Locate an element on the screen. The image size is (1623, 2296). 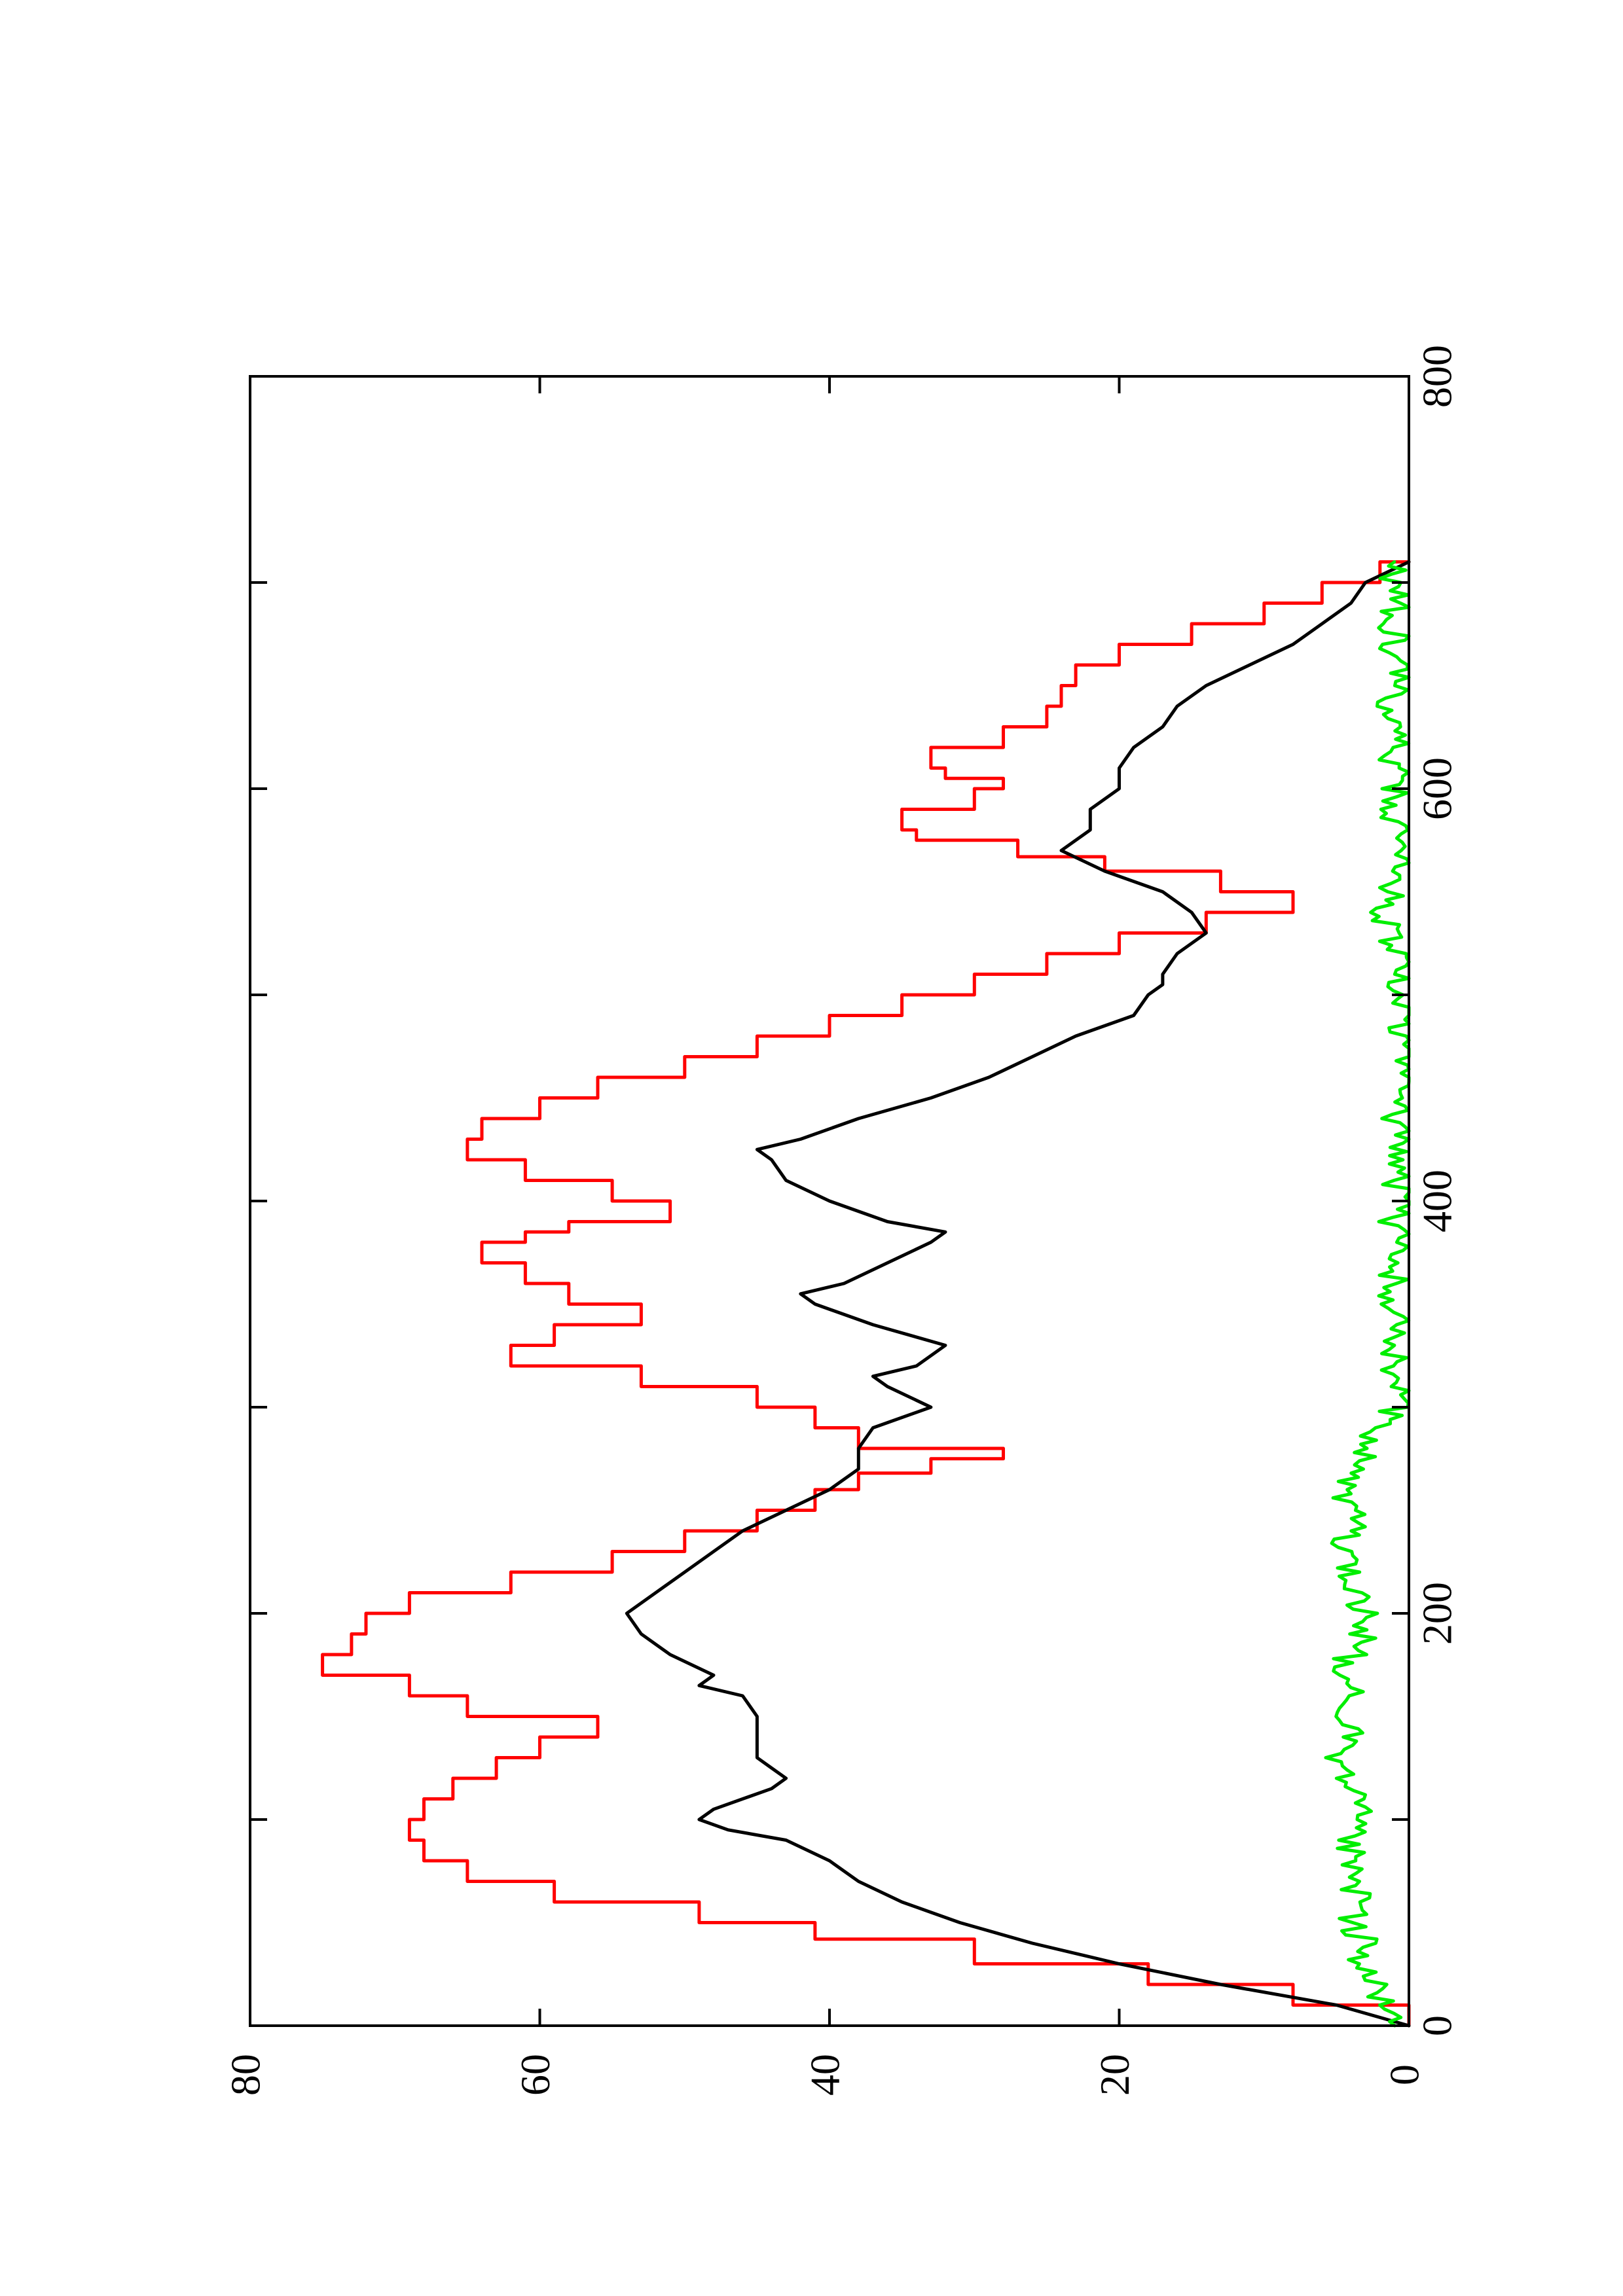
y-tick-label: 60 is located at coordinates (535, 2075).